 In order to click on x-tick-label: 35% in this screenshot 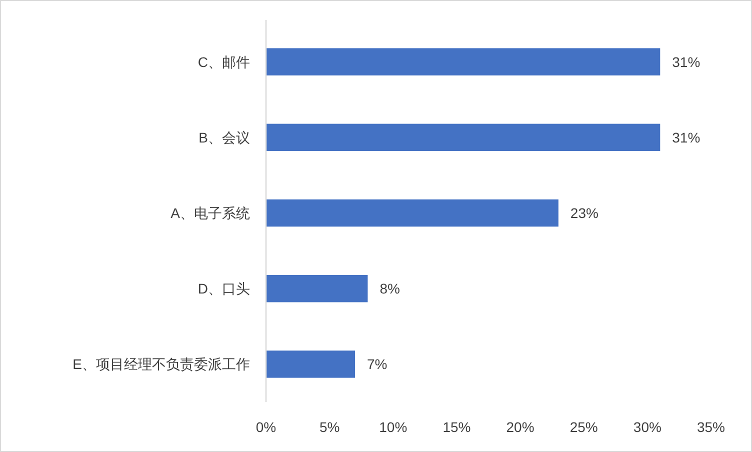, I will do `click(711, 427)`.